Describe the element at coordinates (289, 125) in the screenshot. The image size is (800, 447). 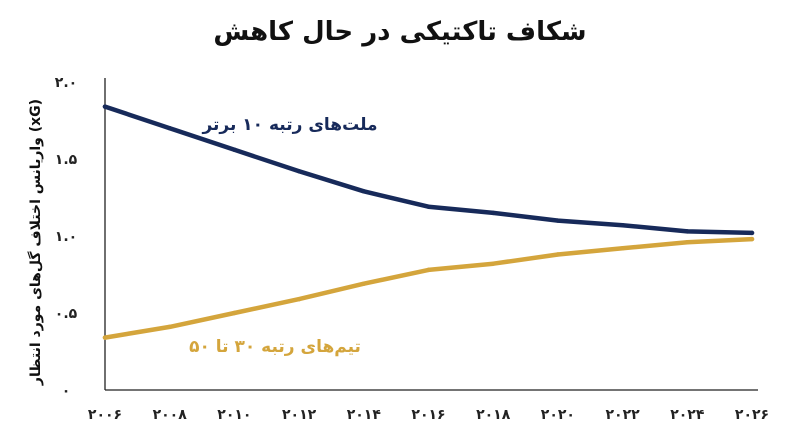
I see `series-label-1: ملت‌های رتبه ۱۰ برتر` at that location.